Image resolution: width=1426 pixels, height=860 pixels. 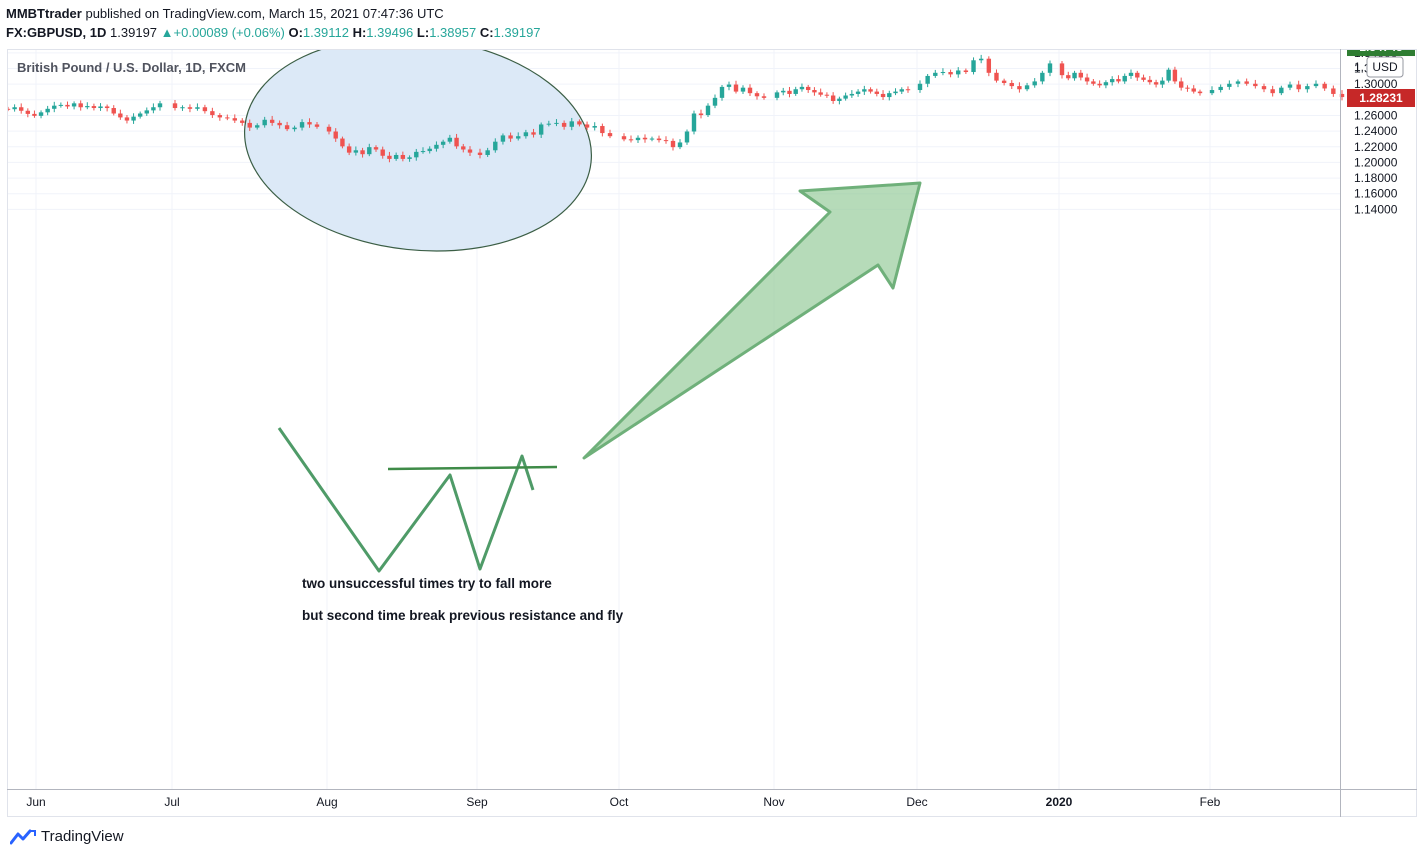 What do you see at coordinates (67, 836) in the screenshot?
I see `tradingview-brand: TradingView` at bounding box center [67, 836].